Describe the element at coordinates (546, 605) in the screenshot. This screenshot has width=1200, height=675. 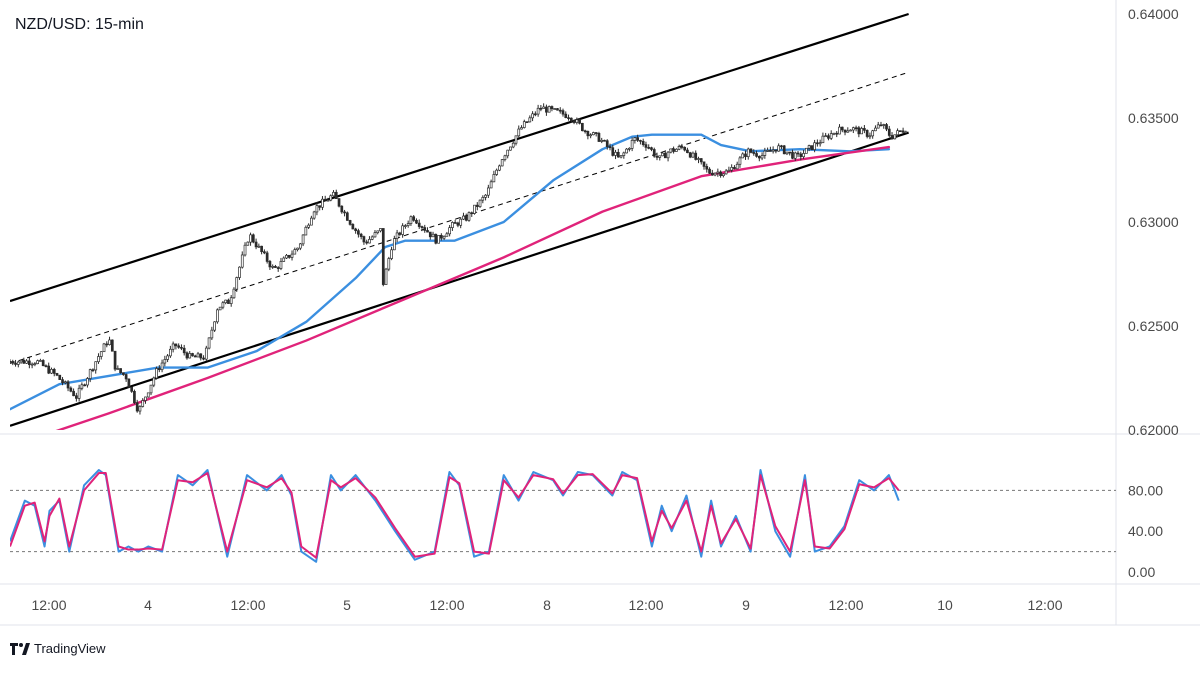
I see `time-axis: 12:00 4 12:00 5 12:00 8 12:00 9 12:00 10 12:00` at that location.